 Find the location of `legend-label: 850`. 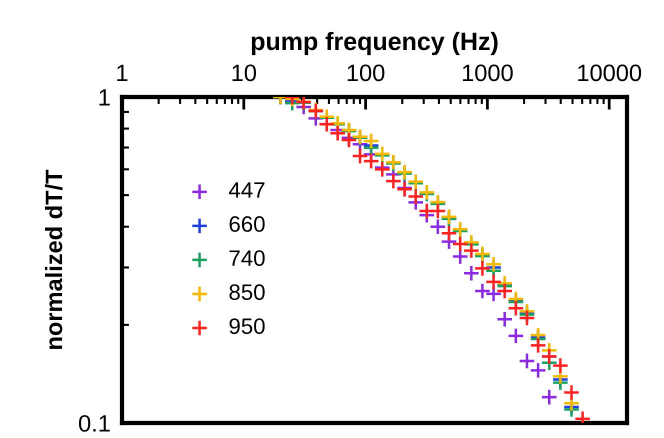

legend-label: 850 is located at coordinates (247, 292).